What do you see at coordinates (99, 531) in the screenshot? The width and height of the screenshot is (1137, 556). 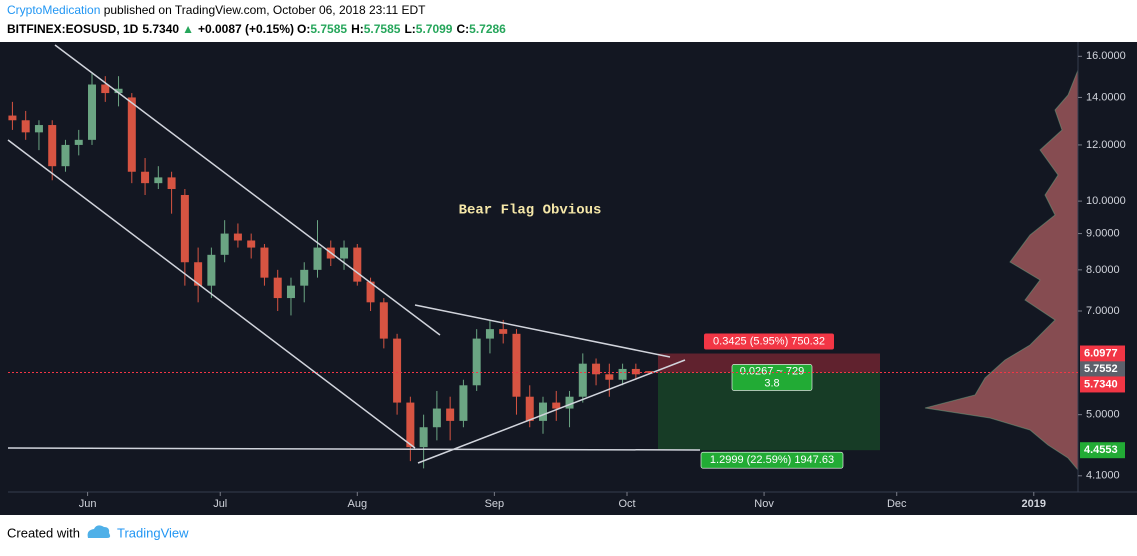 I see `logo` at bounding box center [99, 531].